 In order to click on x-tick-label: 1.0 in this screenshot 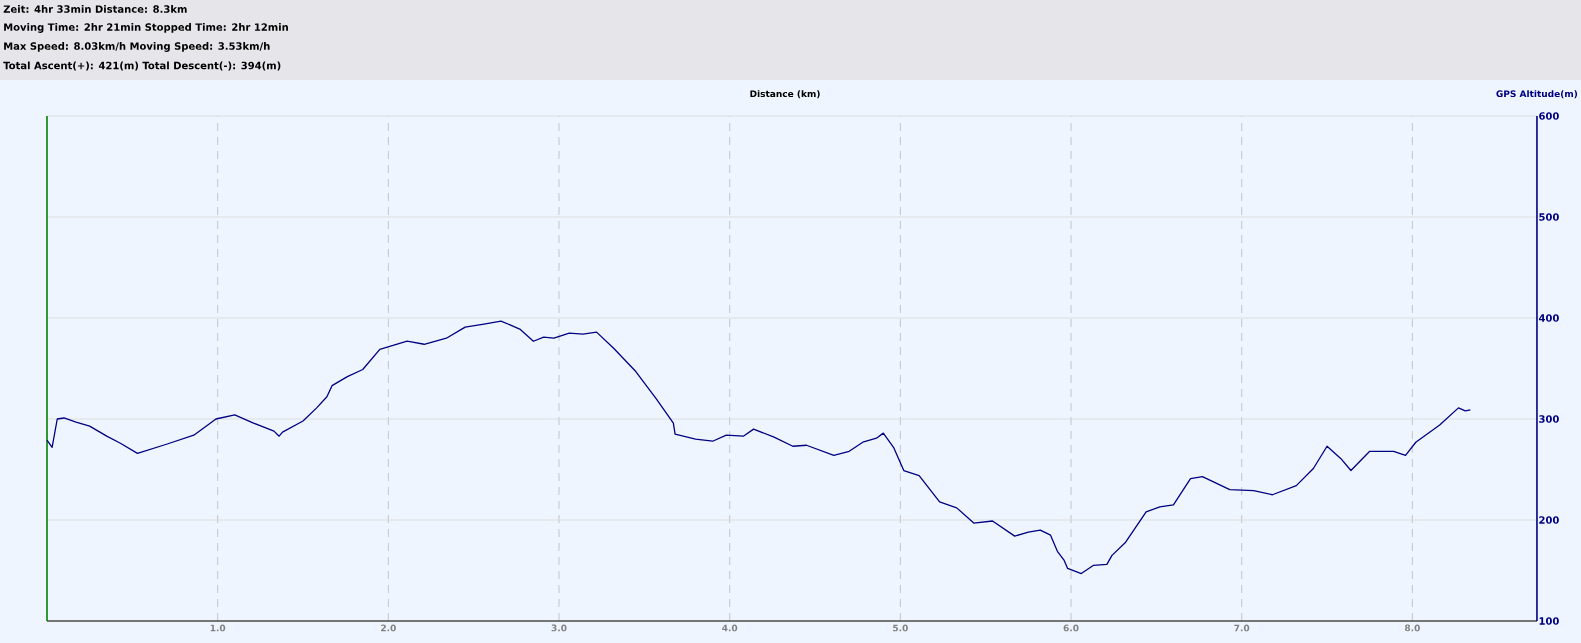, I will do `click(218, 628)`.